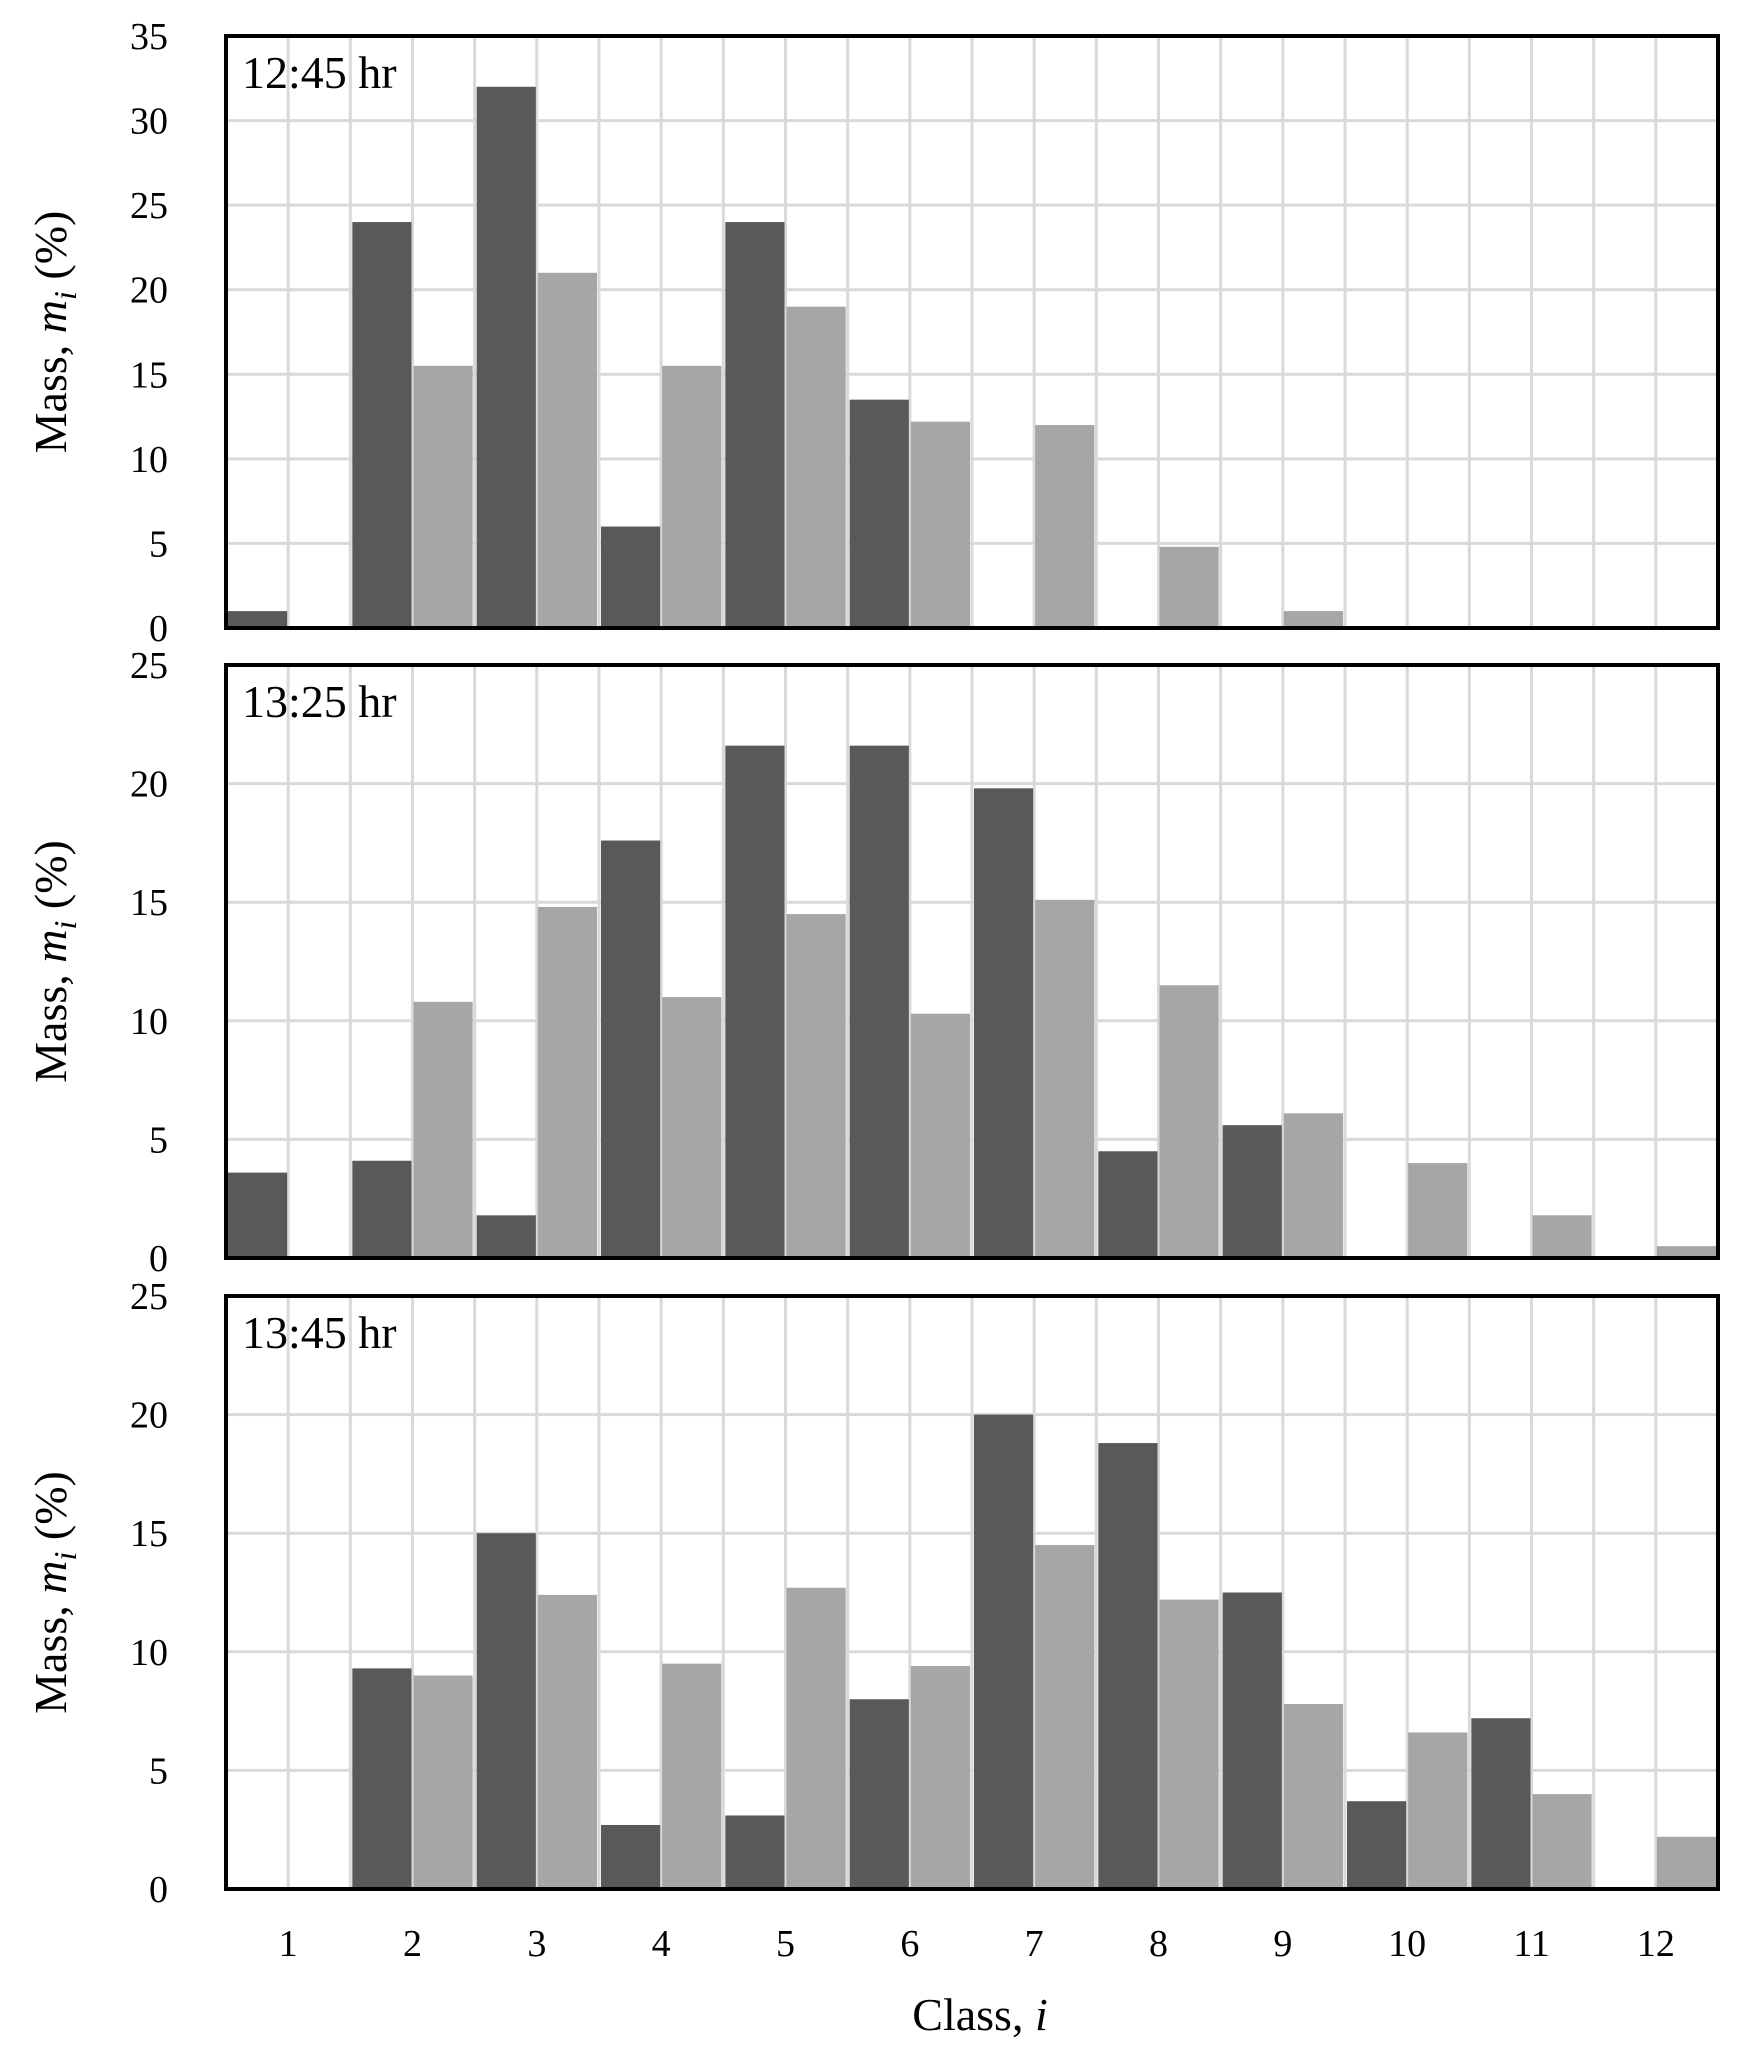 Image resolution: width=1750 pixels, height=2045 pixels. I want to click on x-tick-label: 9, so click(1282, 1944).